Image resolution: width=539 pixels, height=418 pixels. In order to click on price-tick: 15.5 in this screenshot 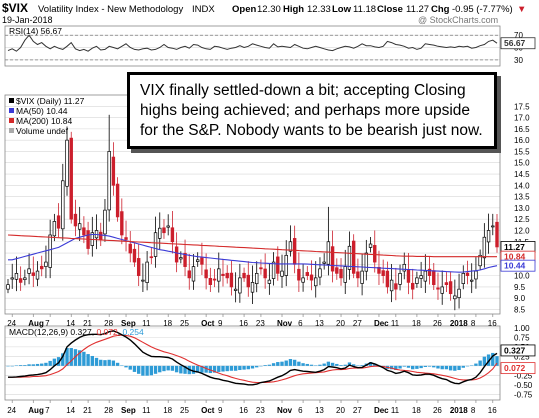, I will do `click(522, 151)`.